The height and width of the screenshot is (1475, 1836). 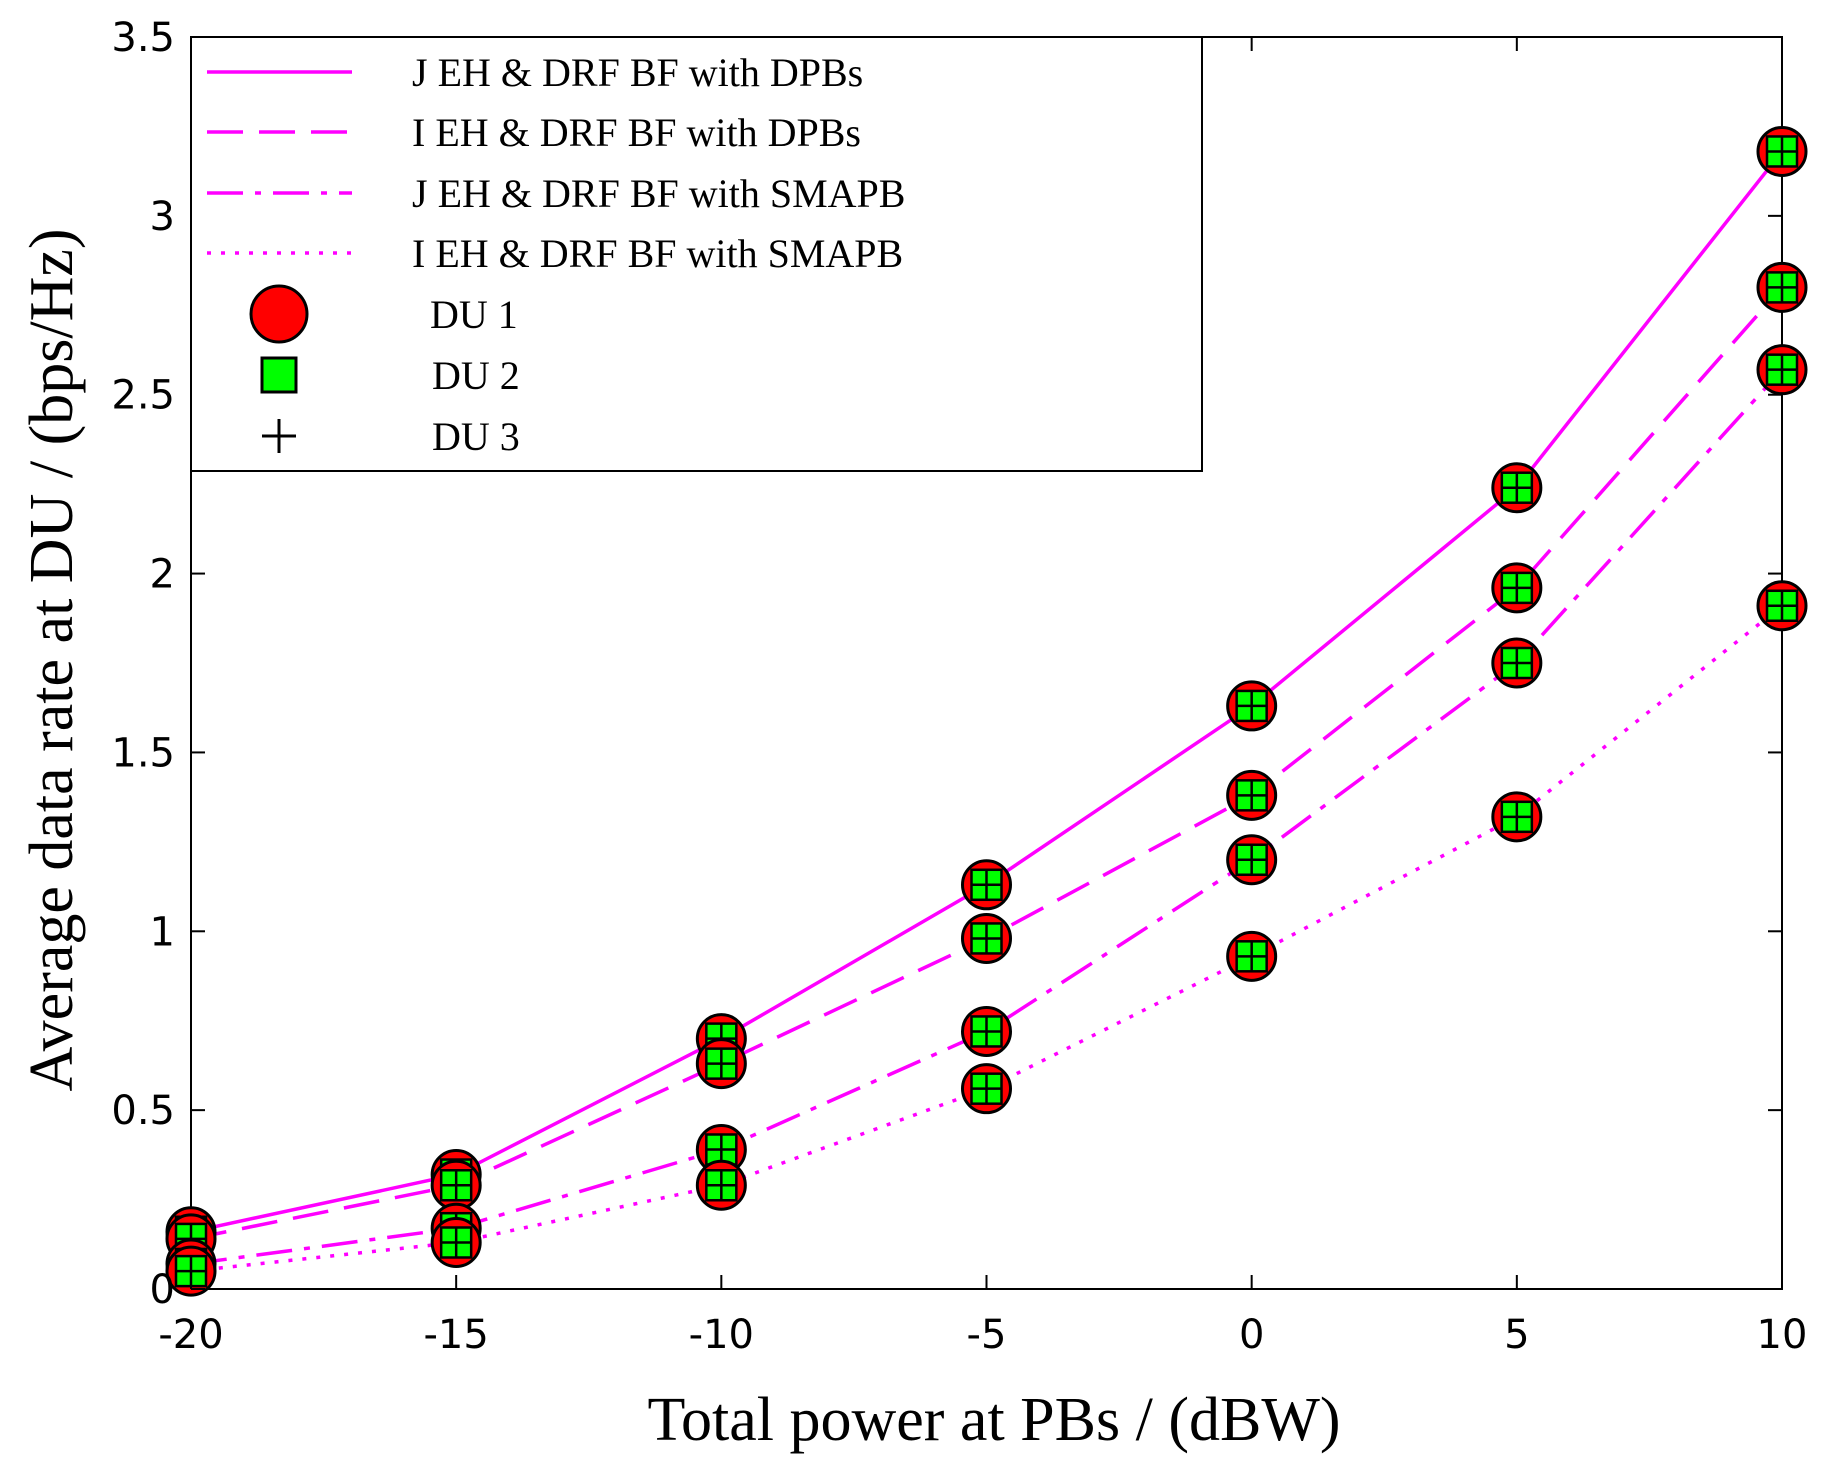 What do you see at coordinates (987, 1335) in the screenshot?
I see `x-tick-label: -5` at bounding box center [987, 1335].